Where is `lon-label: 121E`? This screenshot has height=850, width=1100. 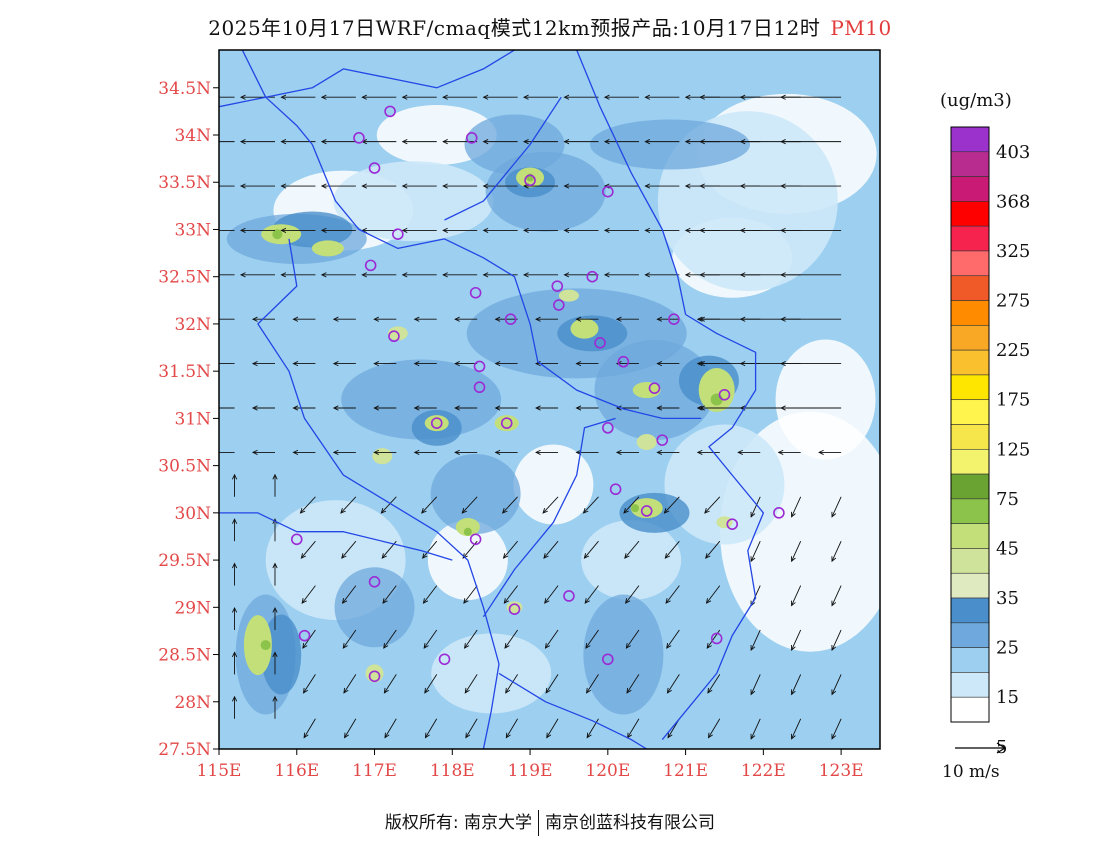
lon-label: 121E is located at coordinates (685, 771).